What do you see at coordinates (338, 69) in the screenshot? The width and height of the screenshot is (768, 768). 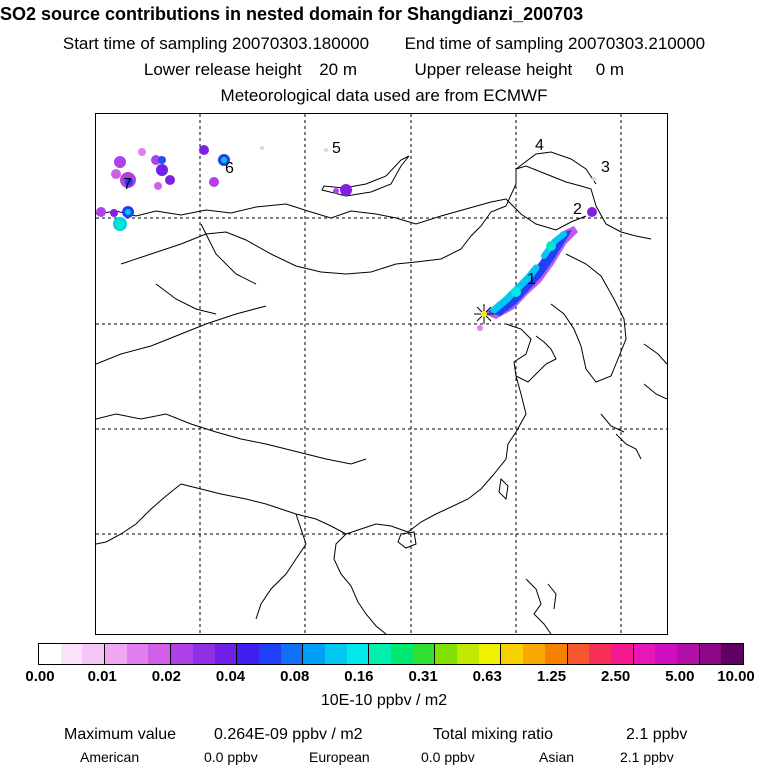 I see `lower-release-value: 20 m` at bounding box center [338, 69].